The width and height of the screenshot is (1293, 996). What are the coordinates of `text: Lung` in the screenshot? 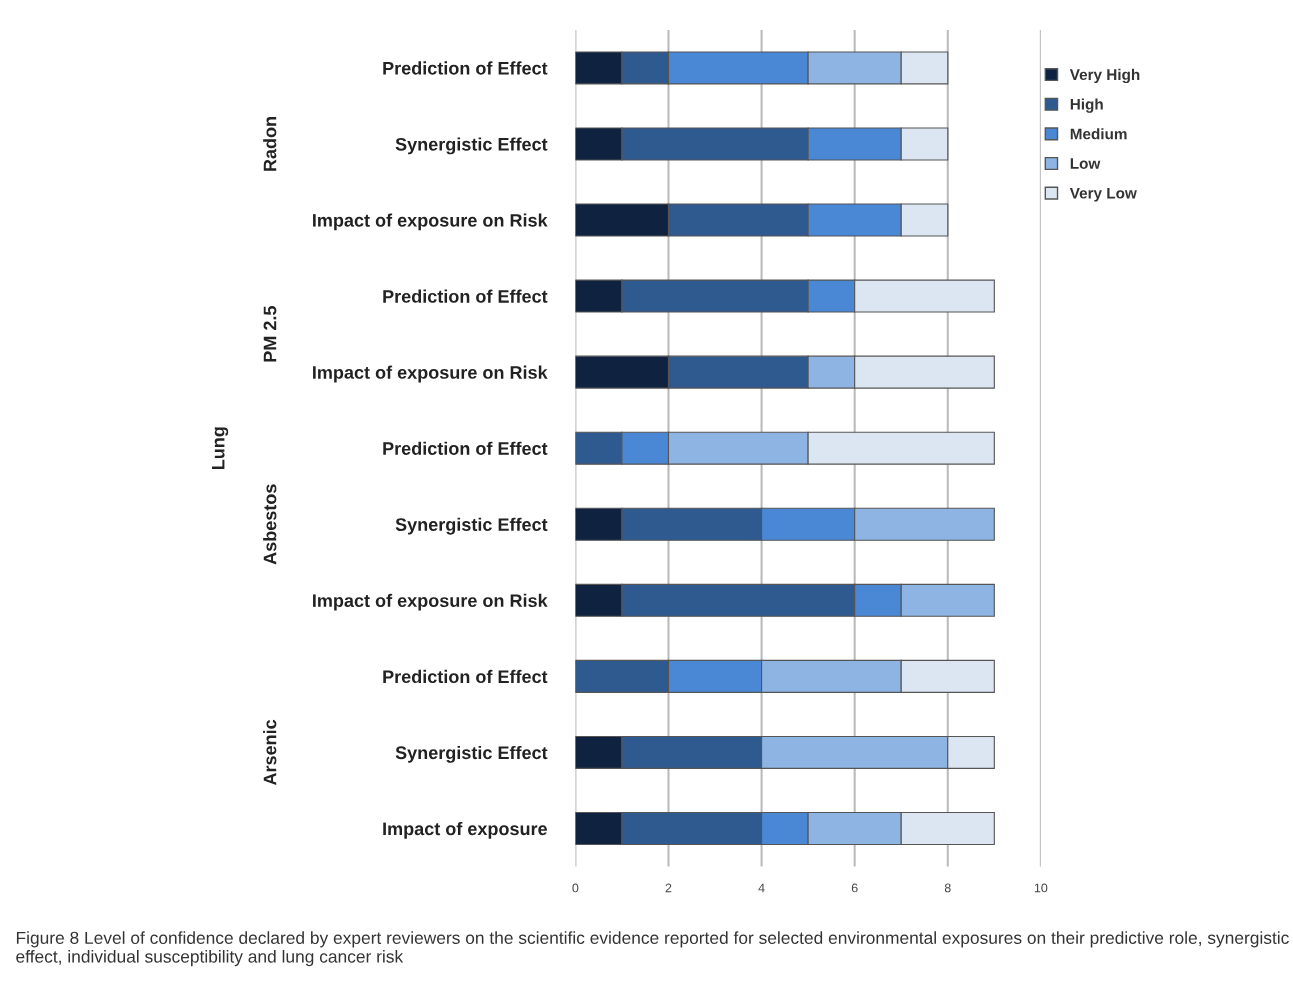 It's located at (220, 448).